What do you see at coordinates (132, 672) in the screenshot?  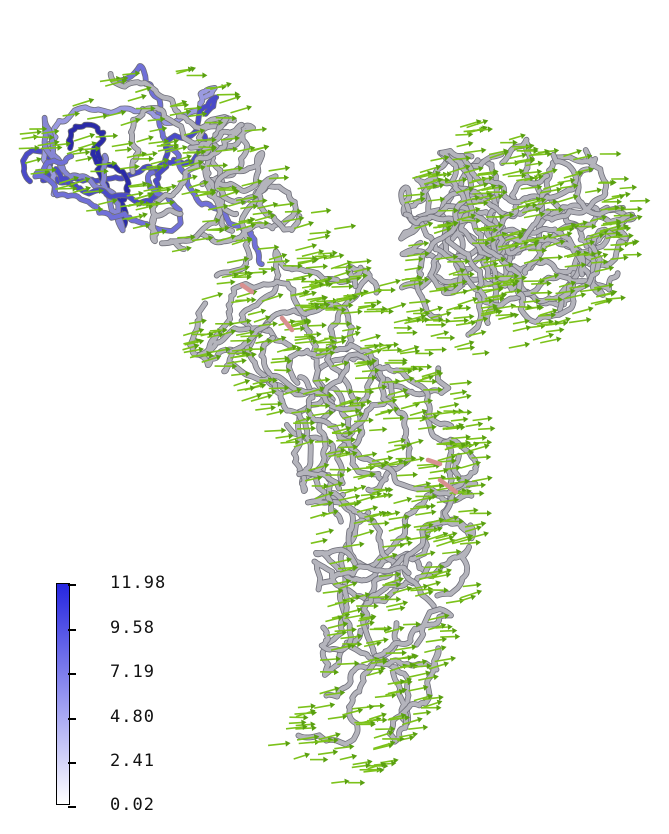 I see `colorbar-label-3: 7.19` at bounding box center [132, 672].